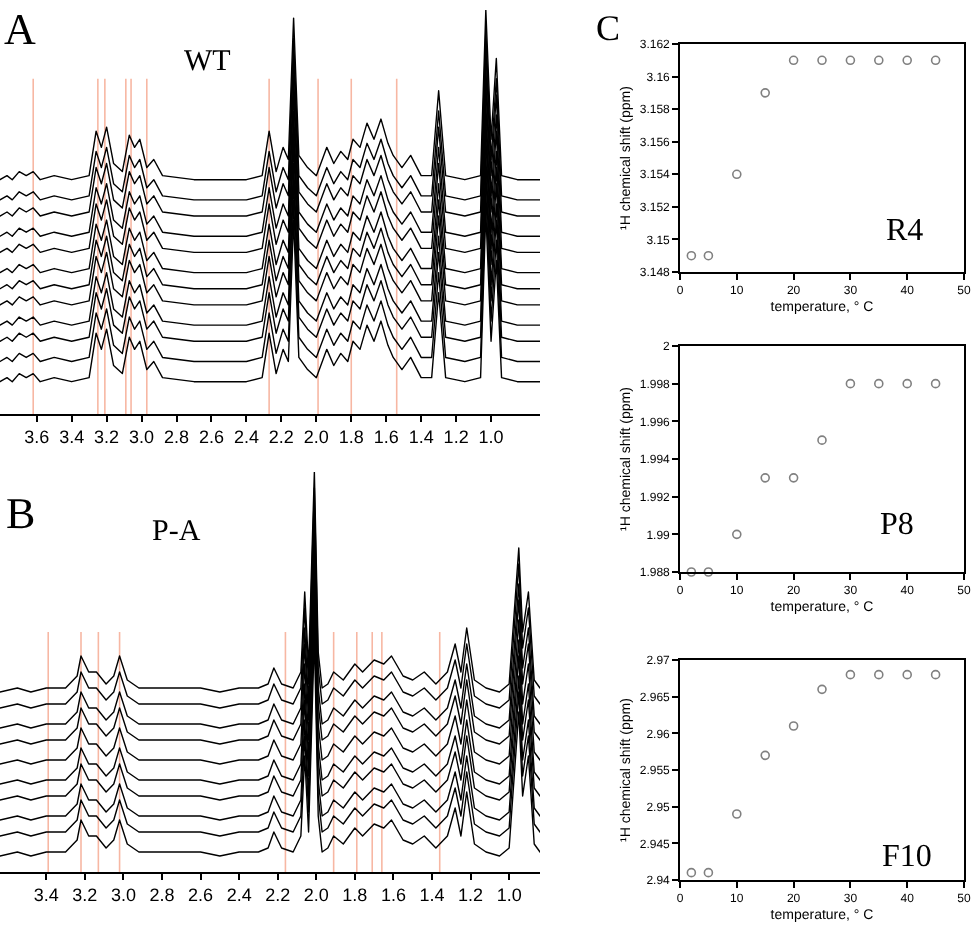 Image resolution: width=978 pixels, height=926 pixels. Describe the element at coordinates (608, 28) in the screenshot. I see `text: C` at that location.